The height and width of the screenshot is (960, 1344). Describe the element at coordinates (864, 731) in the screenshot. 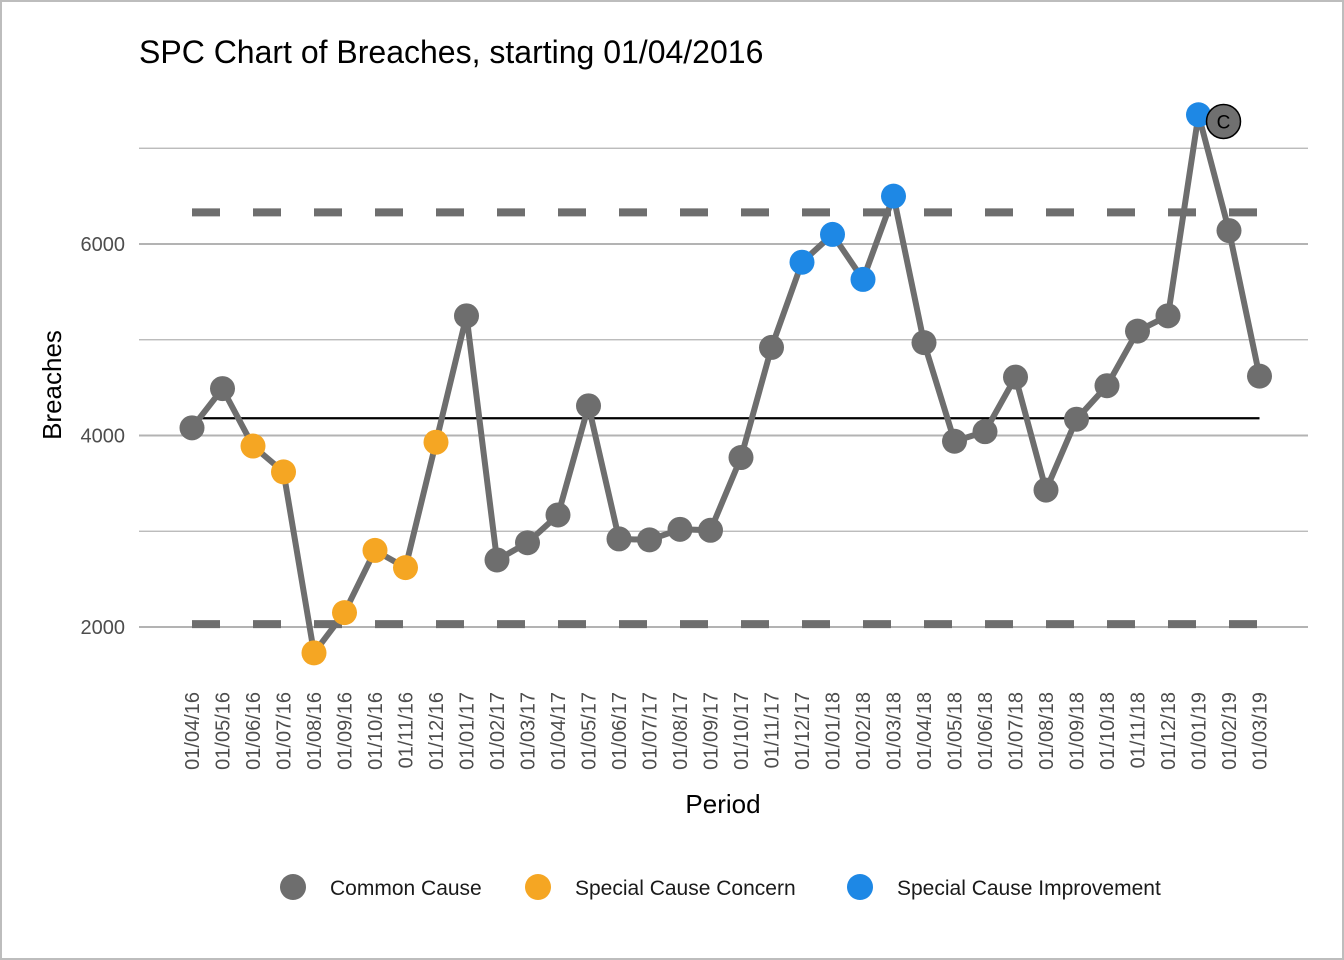

I see `x-tick-label: 01/02/18` at that location.